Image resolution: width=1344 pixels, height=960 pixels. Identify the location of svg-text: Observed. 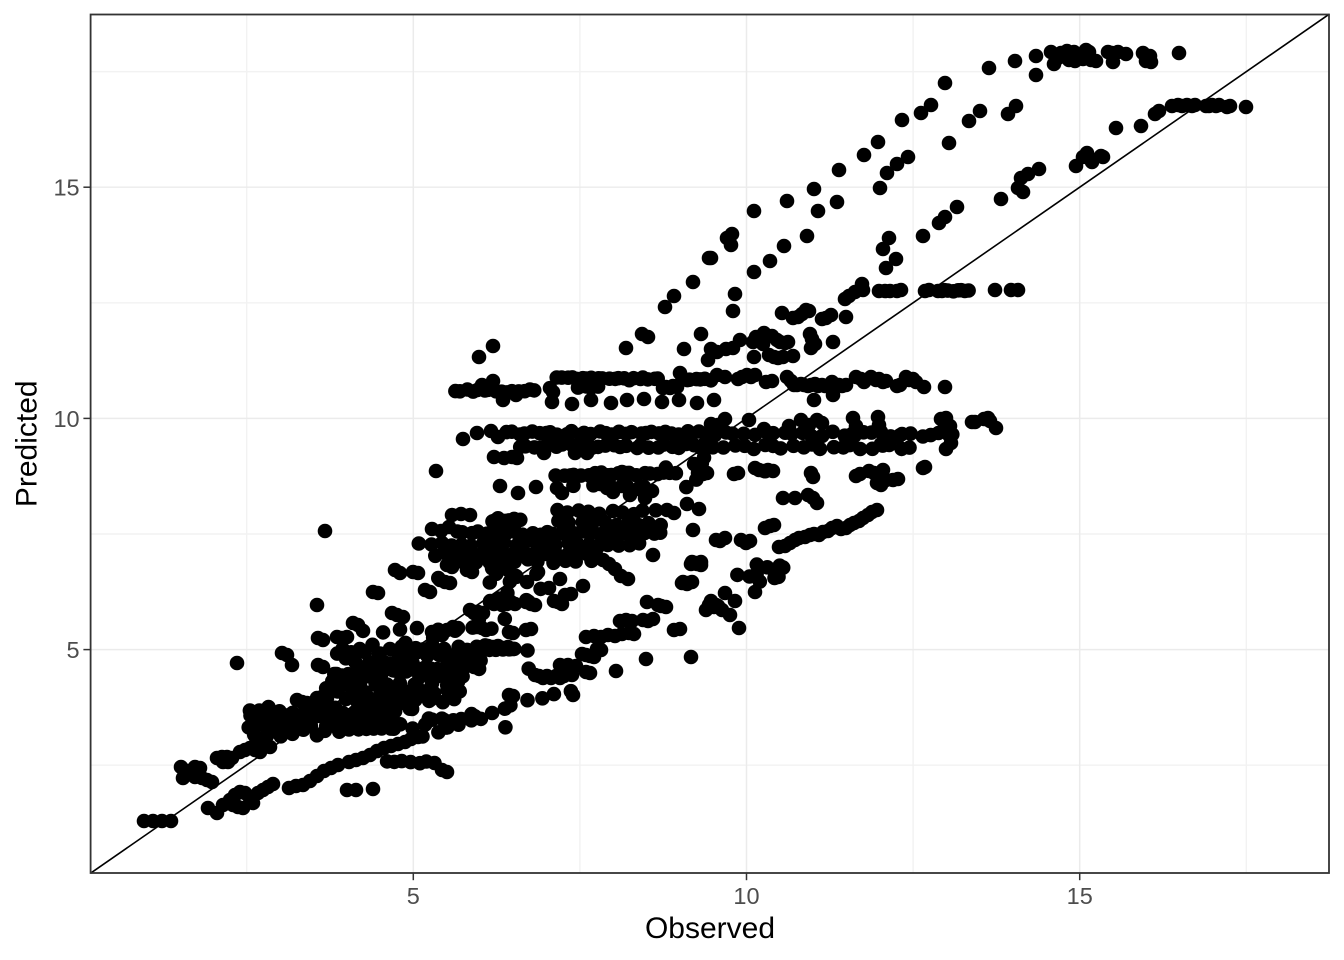
(710, 928).